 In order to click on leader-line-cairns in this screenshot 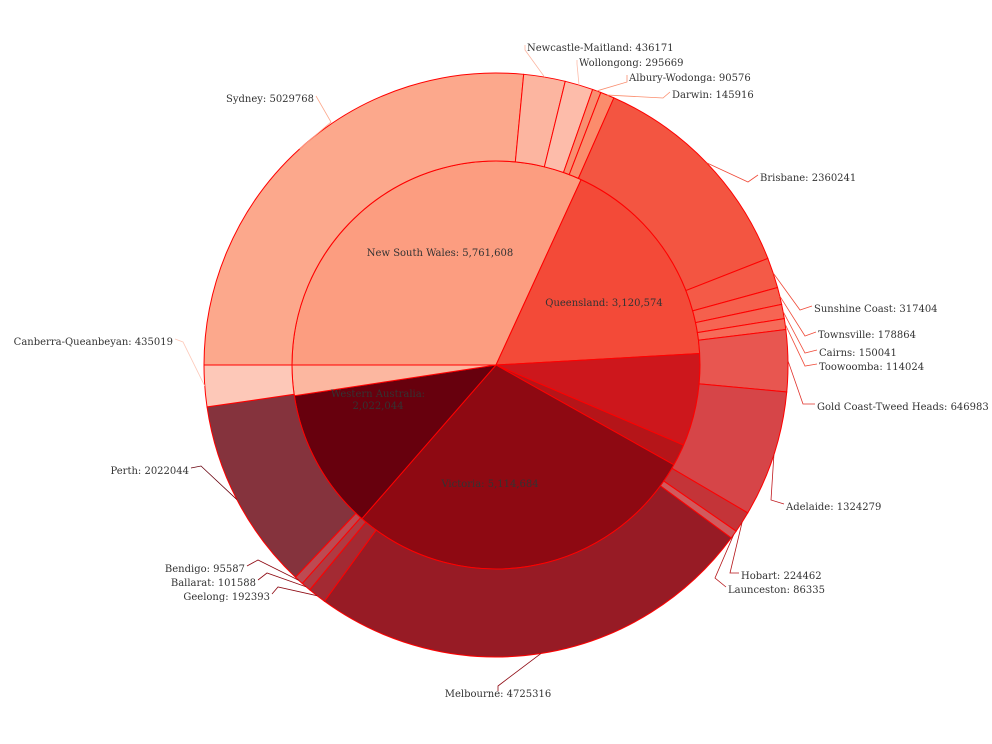, I will do `click(800, 332)`.